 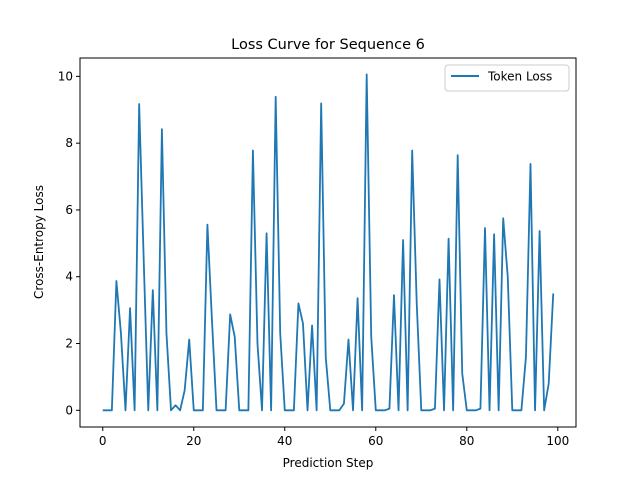 I want to click on y-tick-label: 0, so click(x=69, y=410).